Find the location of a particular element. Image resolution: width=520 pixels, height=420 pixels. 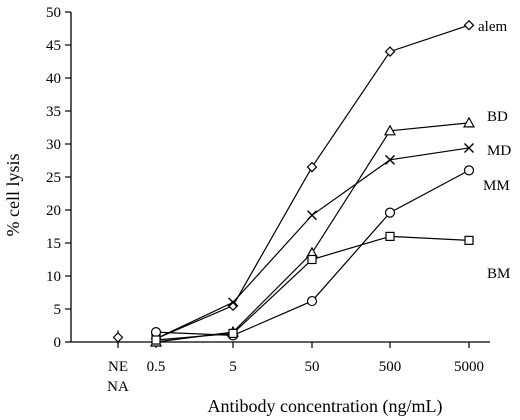

control-point-marker is located at coordinates (118, 337).